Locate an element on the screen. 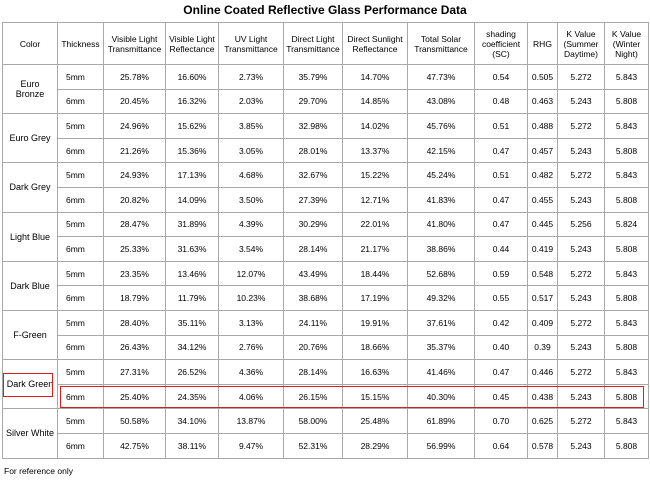 The height and width of the screenshot is (481, 650). value-cell: 0.625 is located at coordinates (542, 421).